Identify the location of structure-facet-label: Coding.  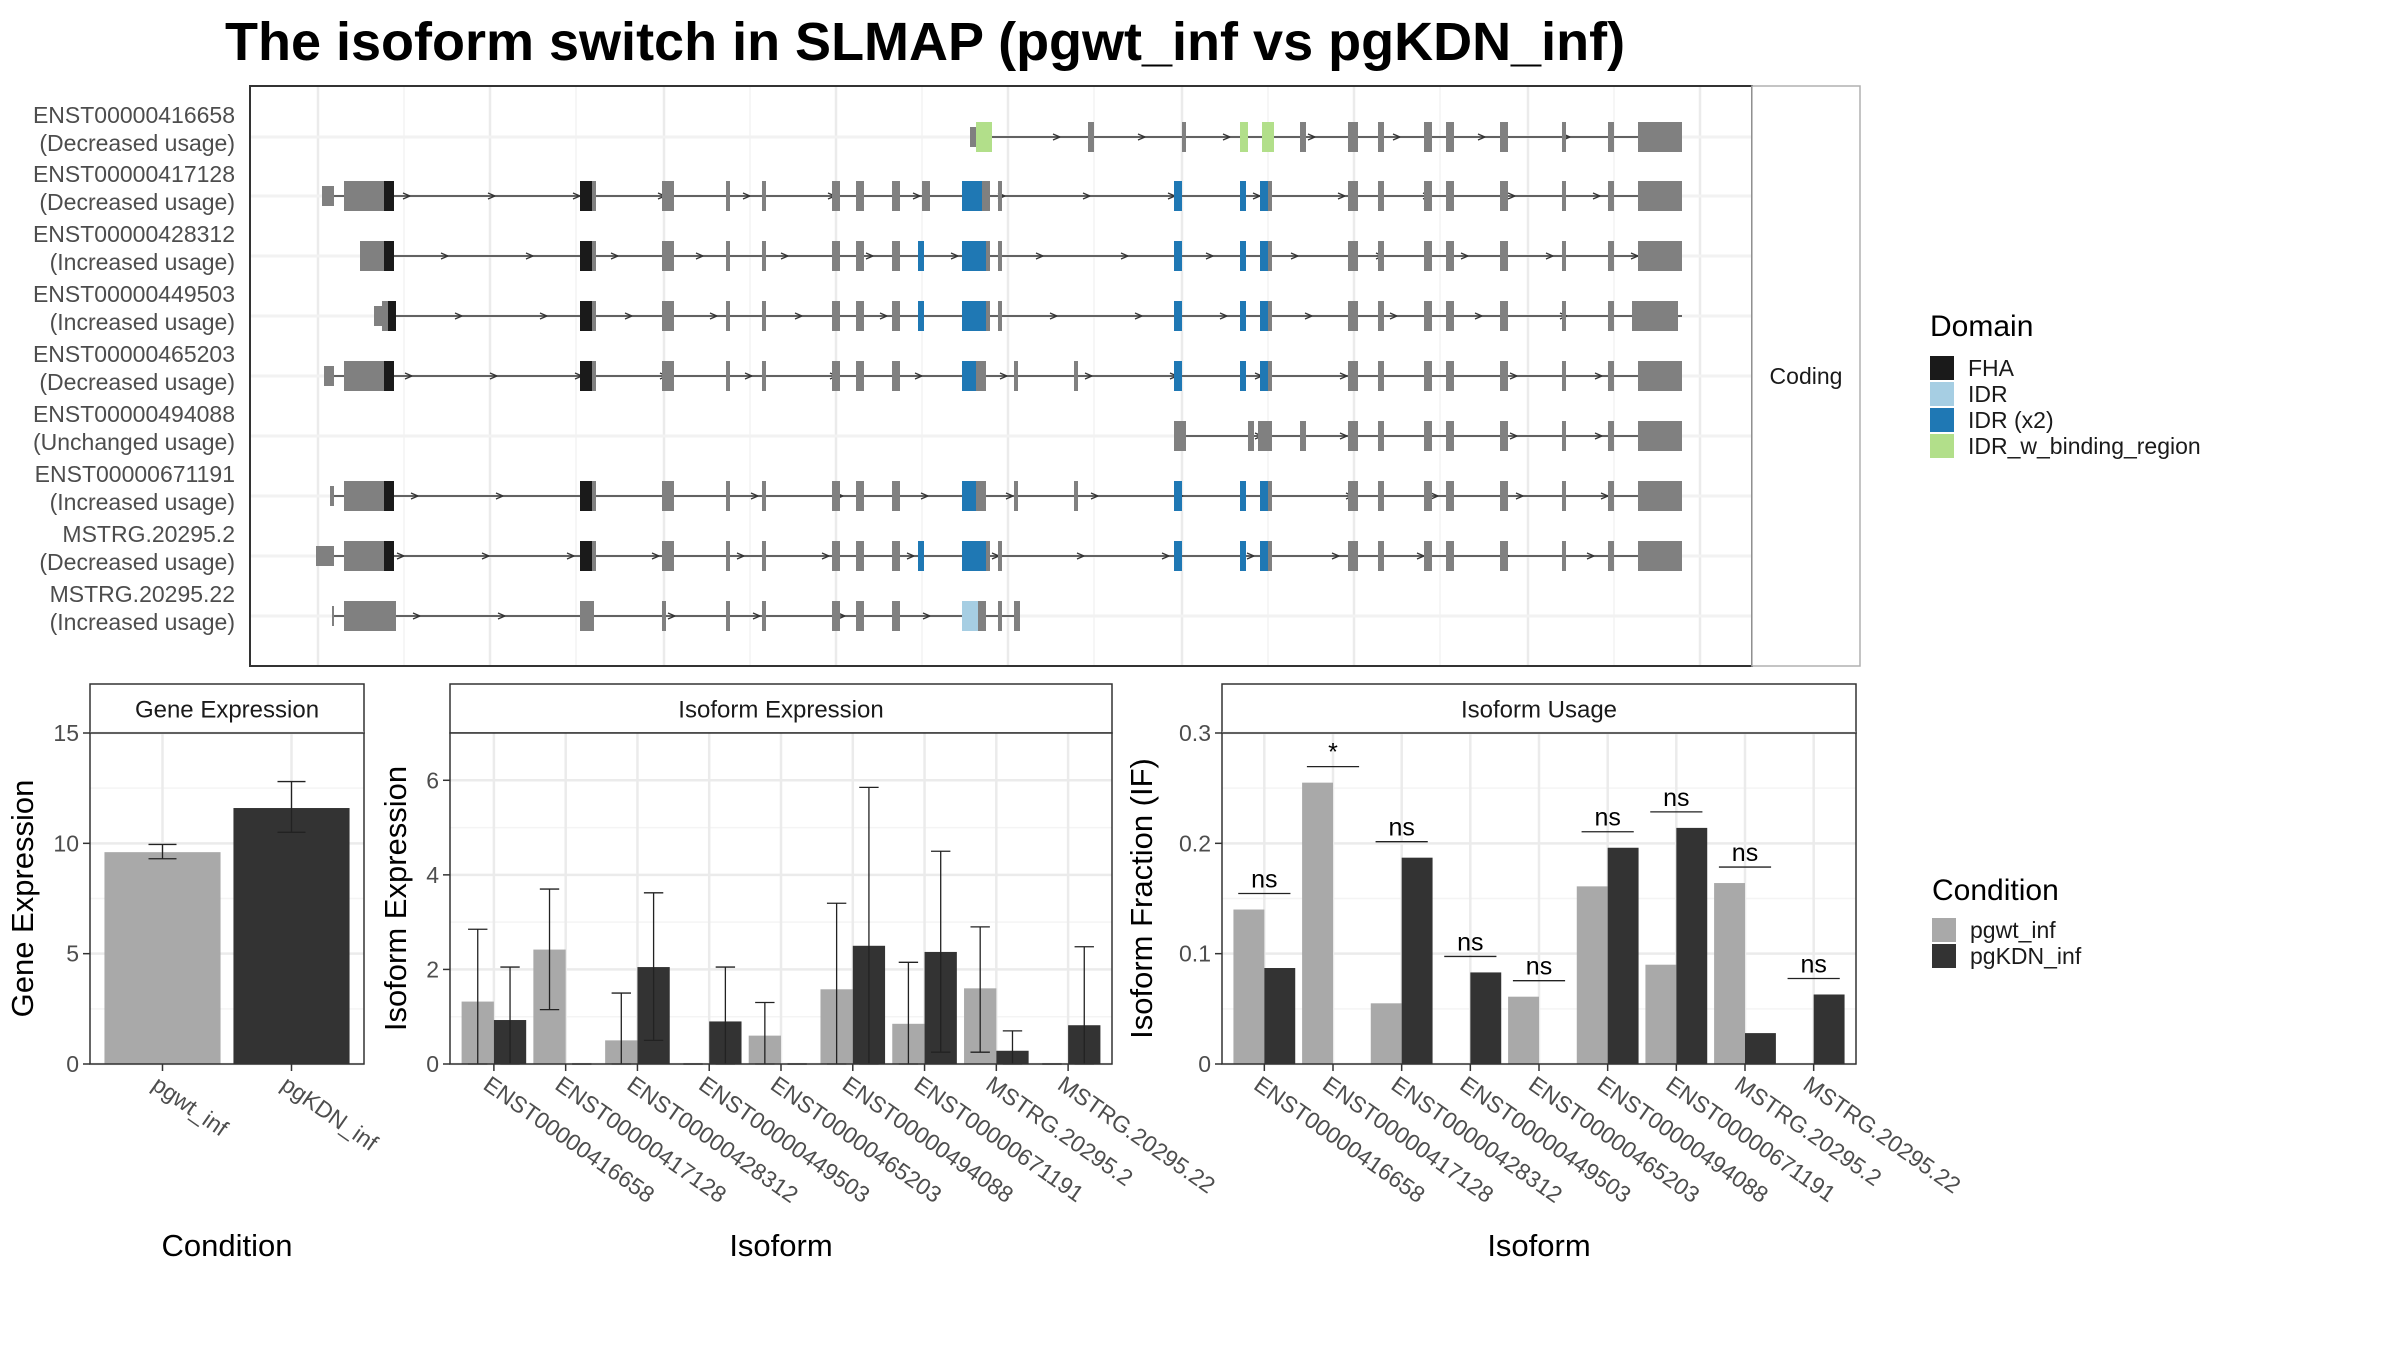
(1806, 376).